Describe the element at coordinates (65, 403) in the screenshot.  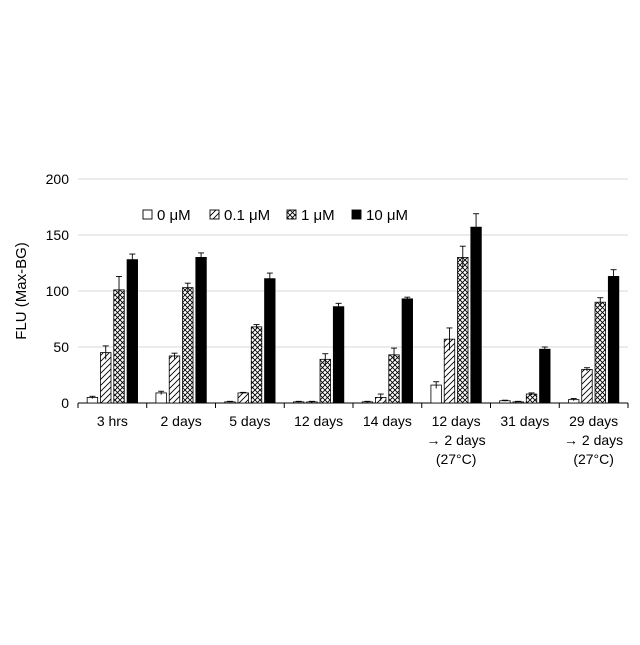
I see `y-tick-label: 0` at that location.